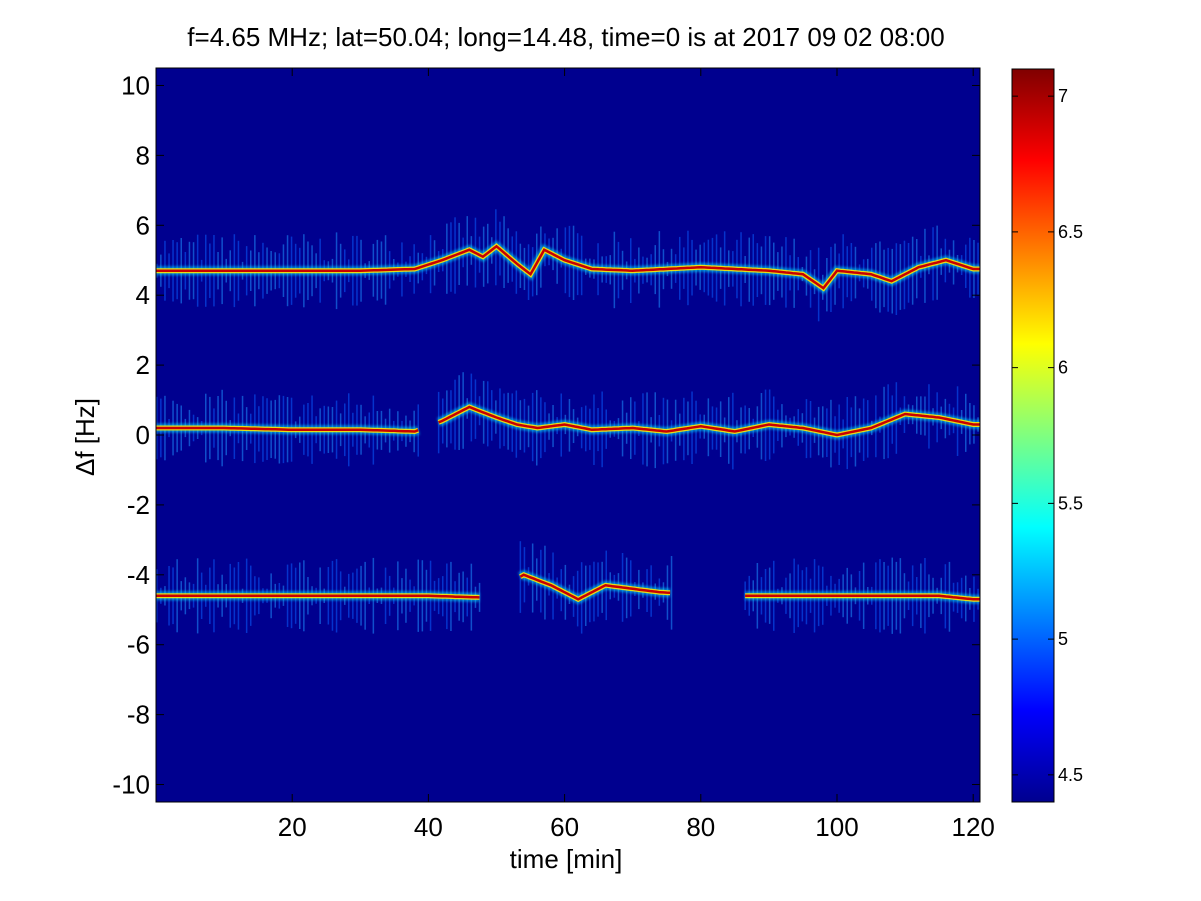 This screenshot has height=901, width=1201. What do you see at coordinates (700, 827) in the screenshot?
I see `x-tick-label: 80` at bounding box center [700, 827].